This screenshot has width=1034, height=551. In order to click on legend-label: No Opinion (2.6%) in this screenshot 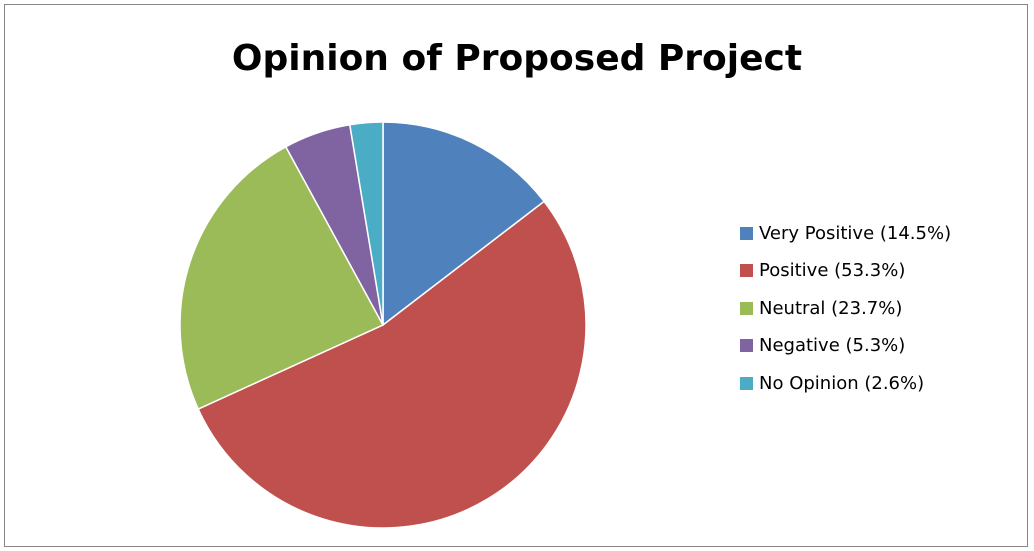, I will do `click(842, 383)`.